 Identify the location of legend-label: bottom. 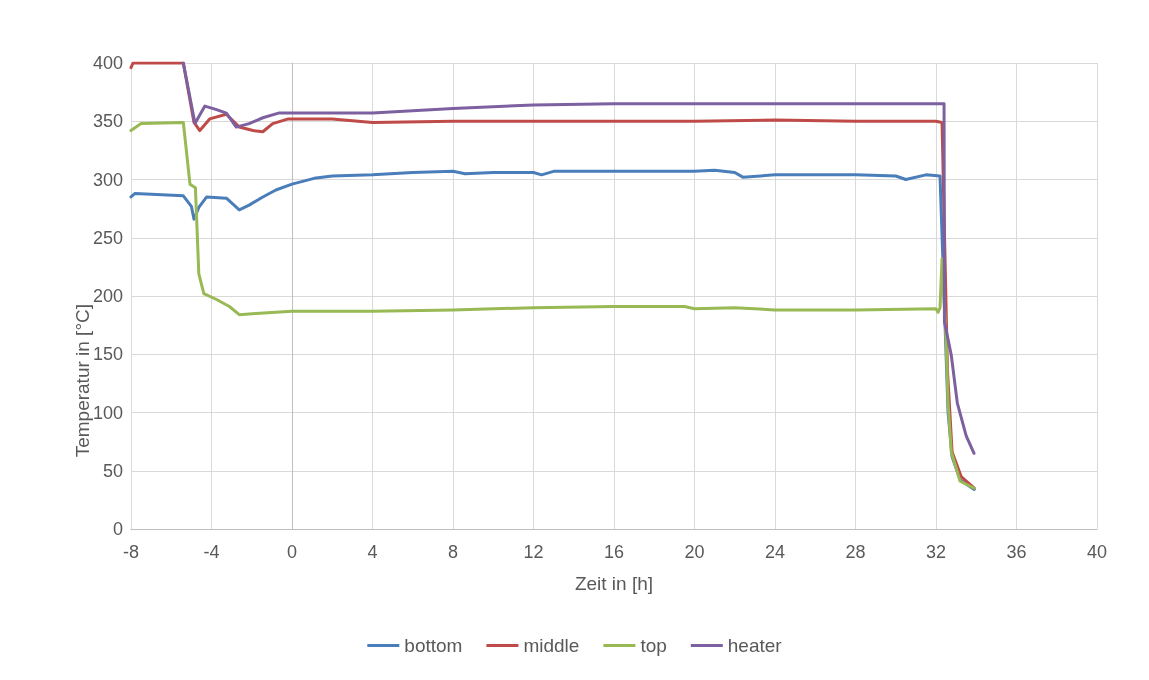
(433, 645).